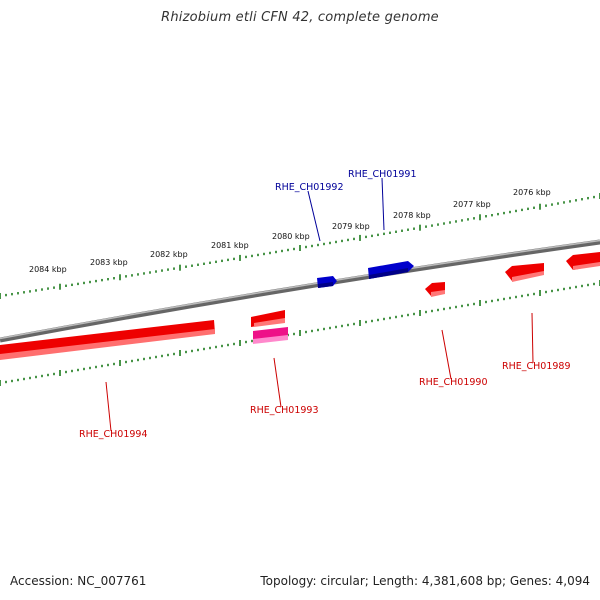  I want to click on scale-label-2081: 2081 kbp, so click(230, 245).